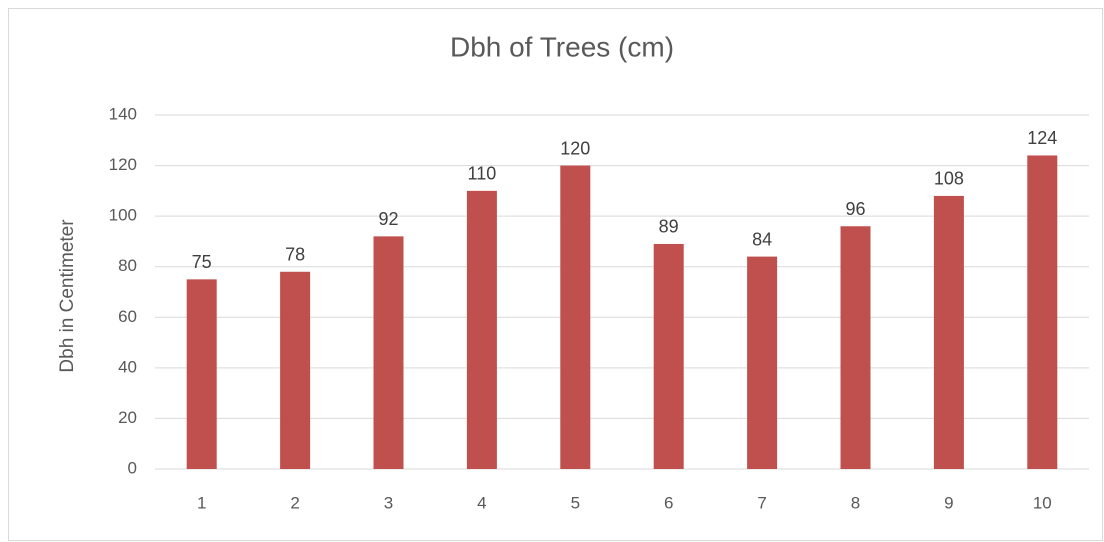  What do you see at coordinates (949, 179) in the screenshot?
I see `data-label: 108` at bounding box center [949, 179].